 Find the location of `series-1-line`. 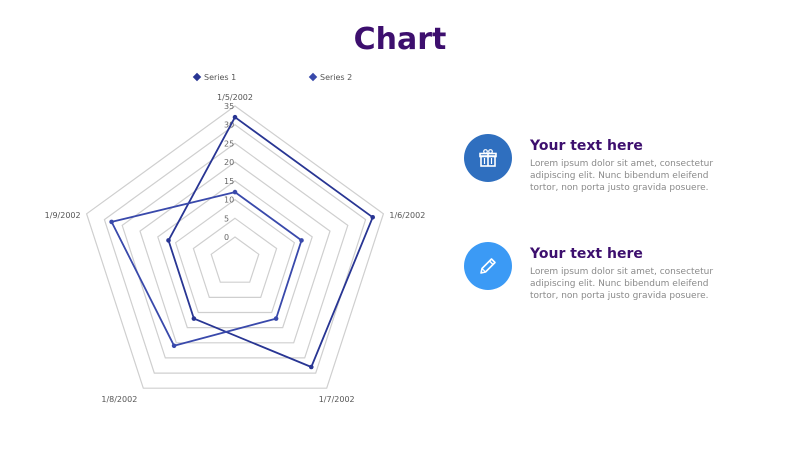

series-1-line is located at coordinates (270, 242).